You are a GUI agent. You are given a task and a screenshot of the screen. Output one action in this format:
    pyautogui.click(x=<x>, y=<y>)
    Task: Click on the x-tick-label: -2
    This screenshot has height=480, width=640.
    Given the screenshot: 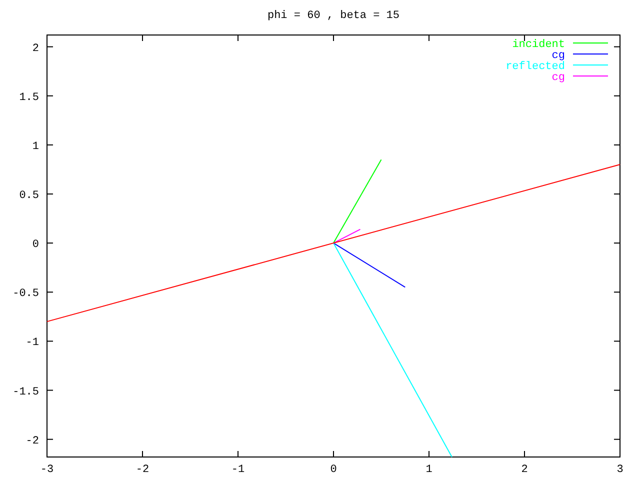 What is the action you would take?
    pyautogui.click(x=143, y=470)
    